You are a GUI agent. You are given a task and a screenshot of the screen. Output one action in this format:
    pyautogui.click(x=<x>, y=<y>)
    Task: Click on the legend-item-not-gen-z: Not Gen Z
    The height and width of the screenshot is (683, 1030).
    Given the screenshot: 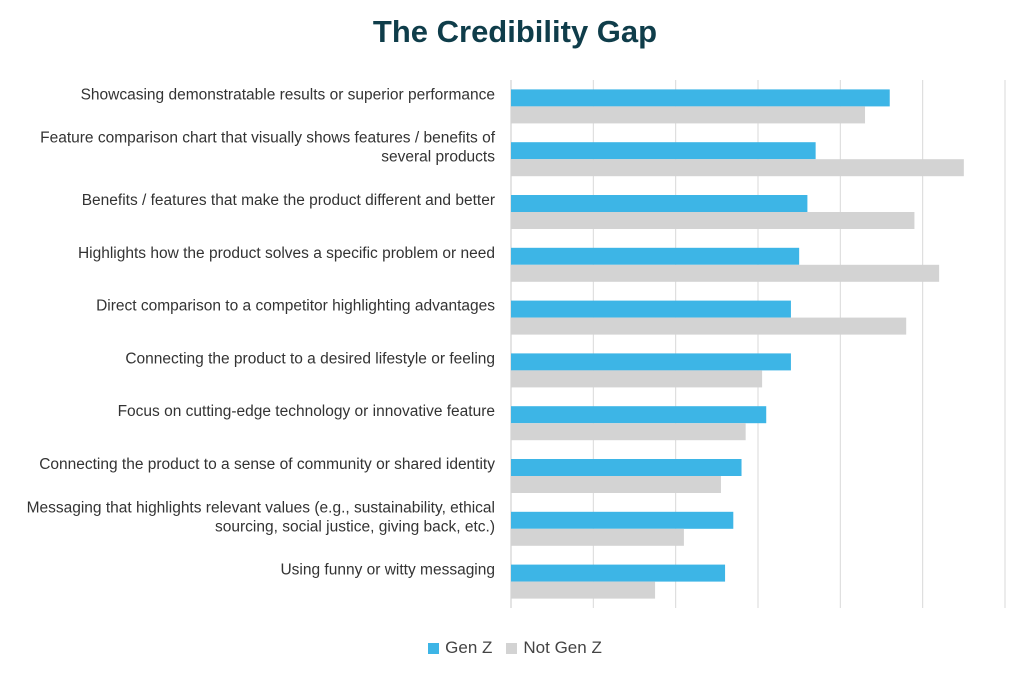 What is the action you would take?
    pyautogui.click(x=554, y=648)
    